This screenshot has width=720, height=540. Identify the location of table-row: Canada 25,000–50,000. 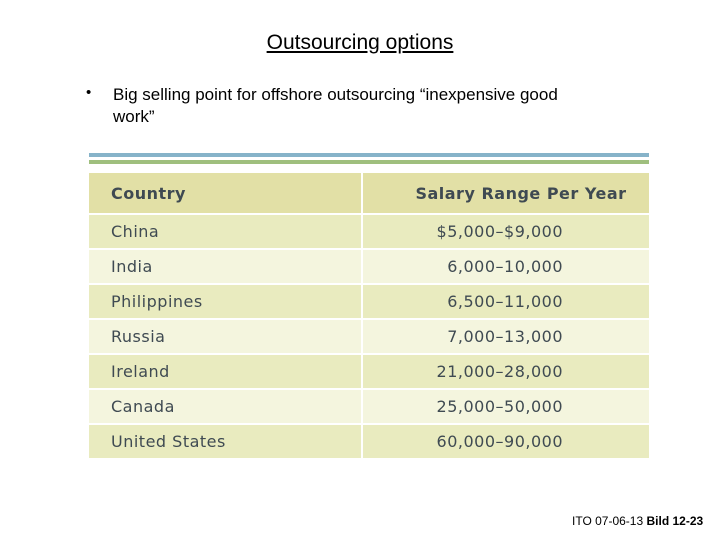
(369, 407).